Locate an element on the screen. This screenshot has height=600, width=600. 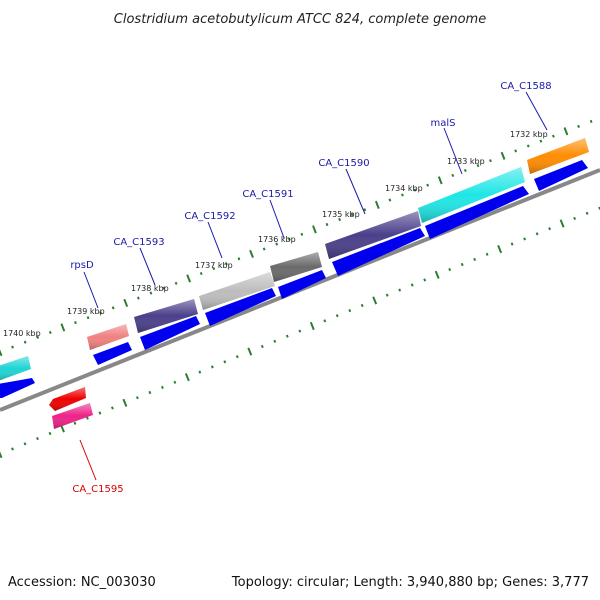
gene-label-ca-c1591: CA_C1591 is located at coordinates (267, 194).